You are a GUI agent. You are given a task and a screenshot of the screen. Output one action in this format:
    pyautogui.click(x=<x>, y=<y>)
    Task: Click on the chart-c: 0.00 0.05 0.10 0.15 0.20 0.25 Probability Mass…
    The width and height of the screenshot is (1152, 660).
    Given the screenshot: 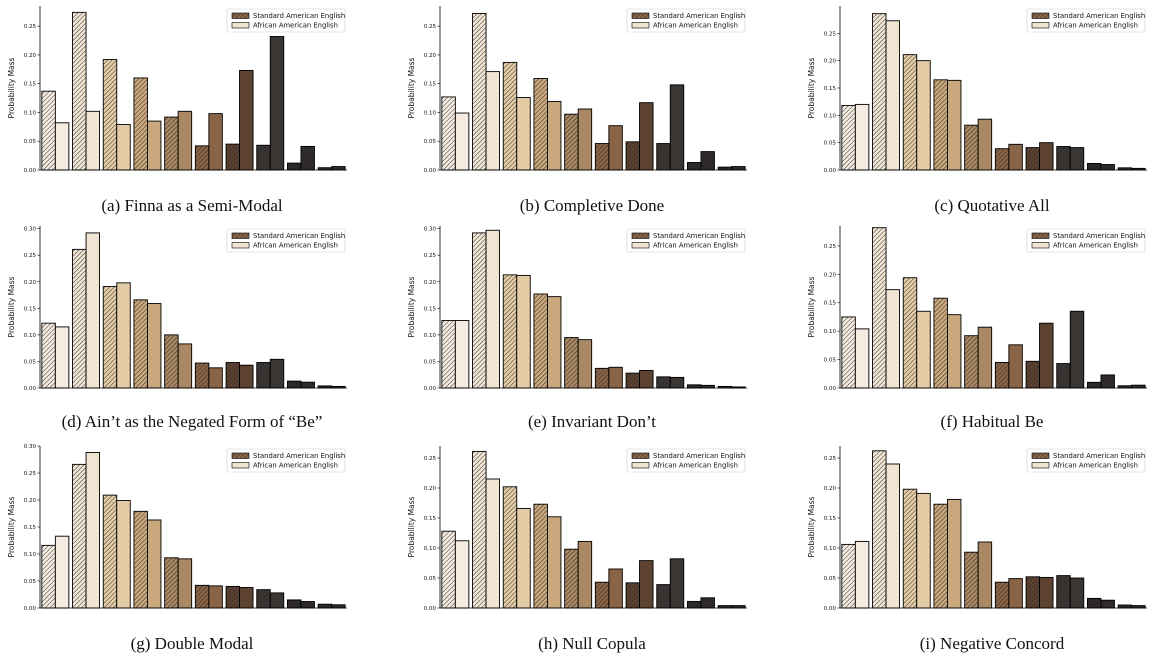 What is the action you would take?
    pyautogui.click(x=977, y=90)
    